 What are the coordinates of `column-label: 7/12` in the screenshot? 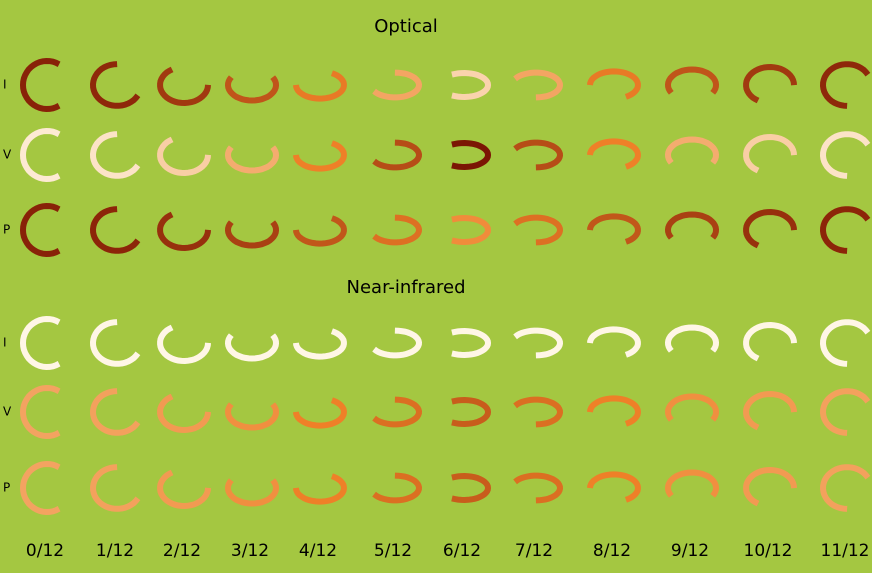 It's located at (534, 551).